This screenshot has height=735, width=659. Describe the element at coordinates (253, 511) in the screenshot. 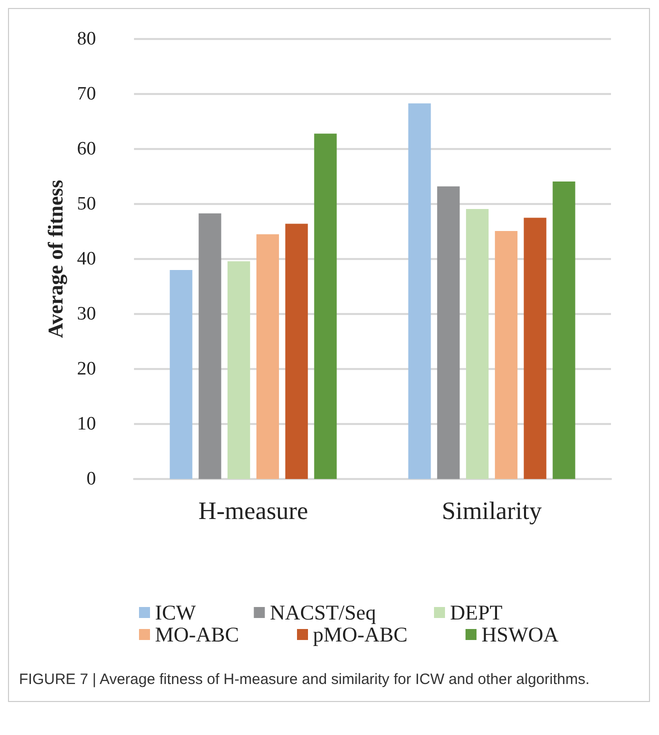

I see `x-tick-label: H-measure` at that location.